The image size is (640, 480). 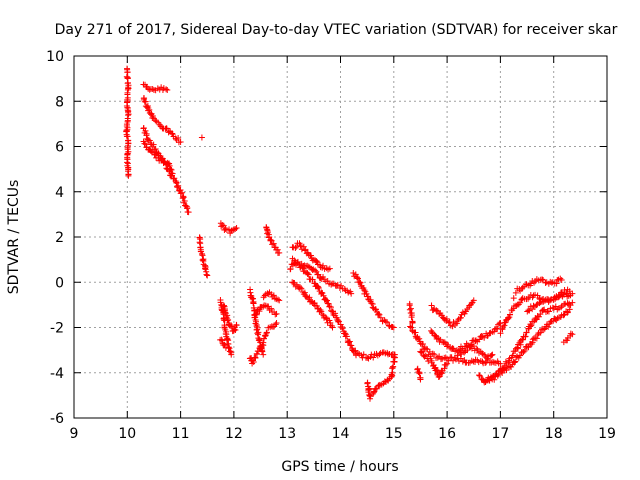 I want to click on x-tick-label: 9, so click(x=74, y=434).